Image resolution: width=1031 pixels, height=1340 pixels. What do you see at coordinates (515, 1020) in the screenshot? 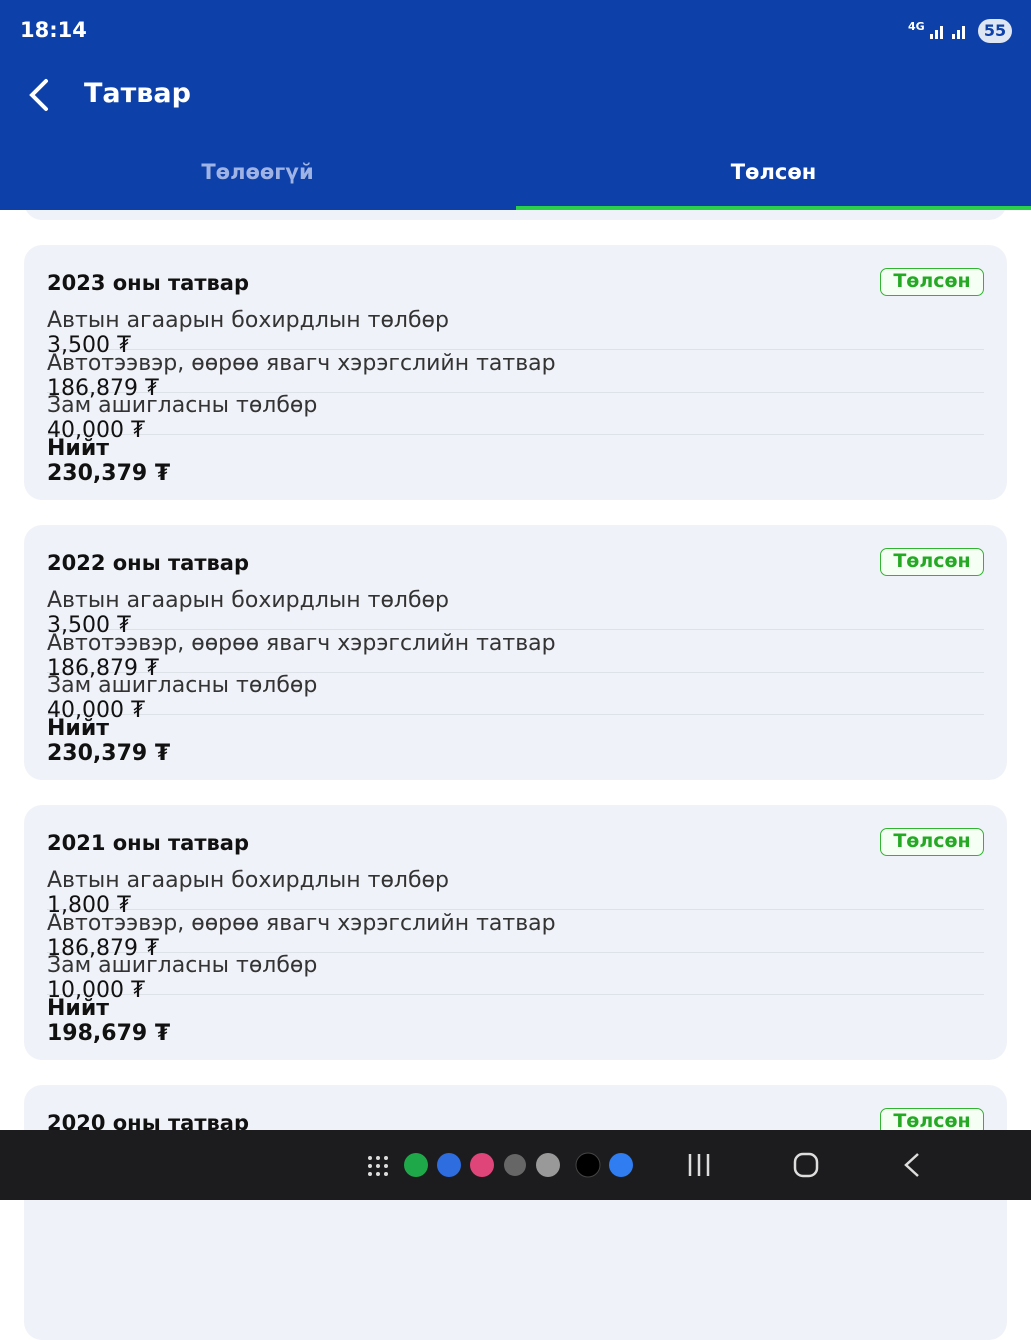
I see `total-row: Нийт 198,679 ₮` at bounding box center [515, 1020].